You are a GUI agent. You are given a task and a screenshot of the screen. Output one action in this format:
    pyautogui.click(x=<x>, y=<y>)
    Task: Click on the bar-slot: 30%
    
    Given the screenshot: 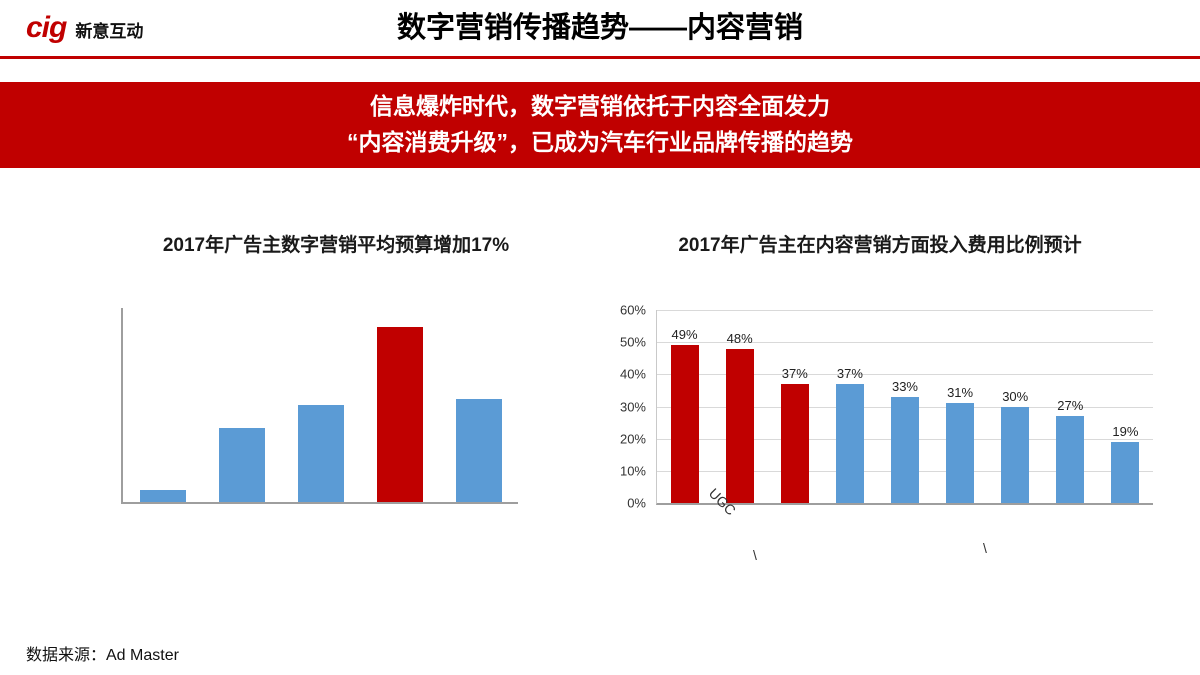 What is the action you would take?
    pyautogui.click(x=1015, y=406)
    